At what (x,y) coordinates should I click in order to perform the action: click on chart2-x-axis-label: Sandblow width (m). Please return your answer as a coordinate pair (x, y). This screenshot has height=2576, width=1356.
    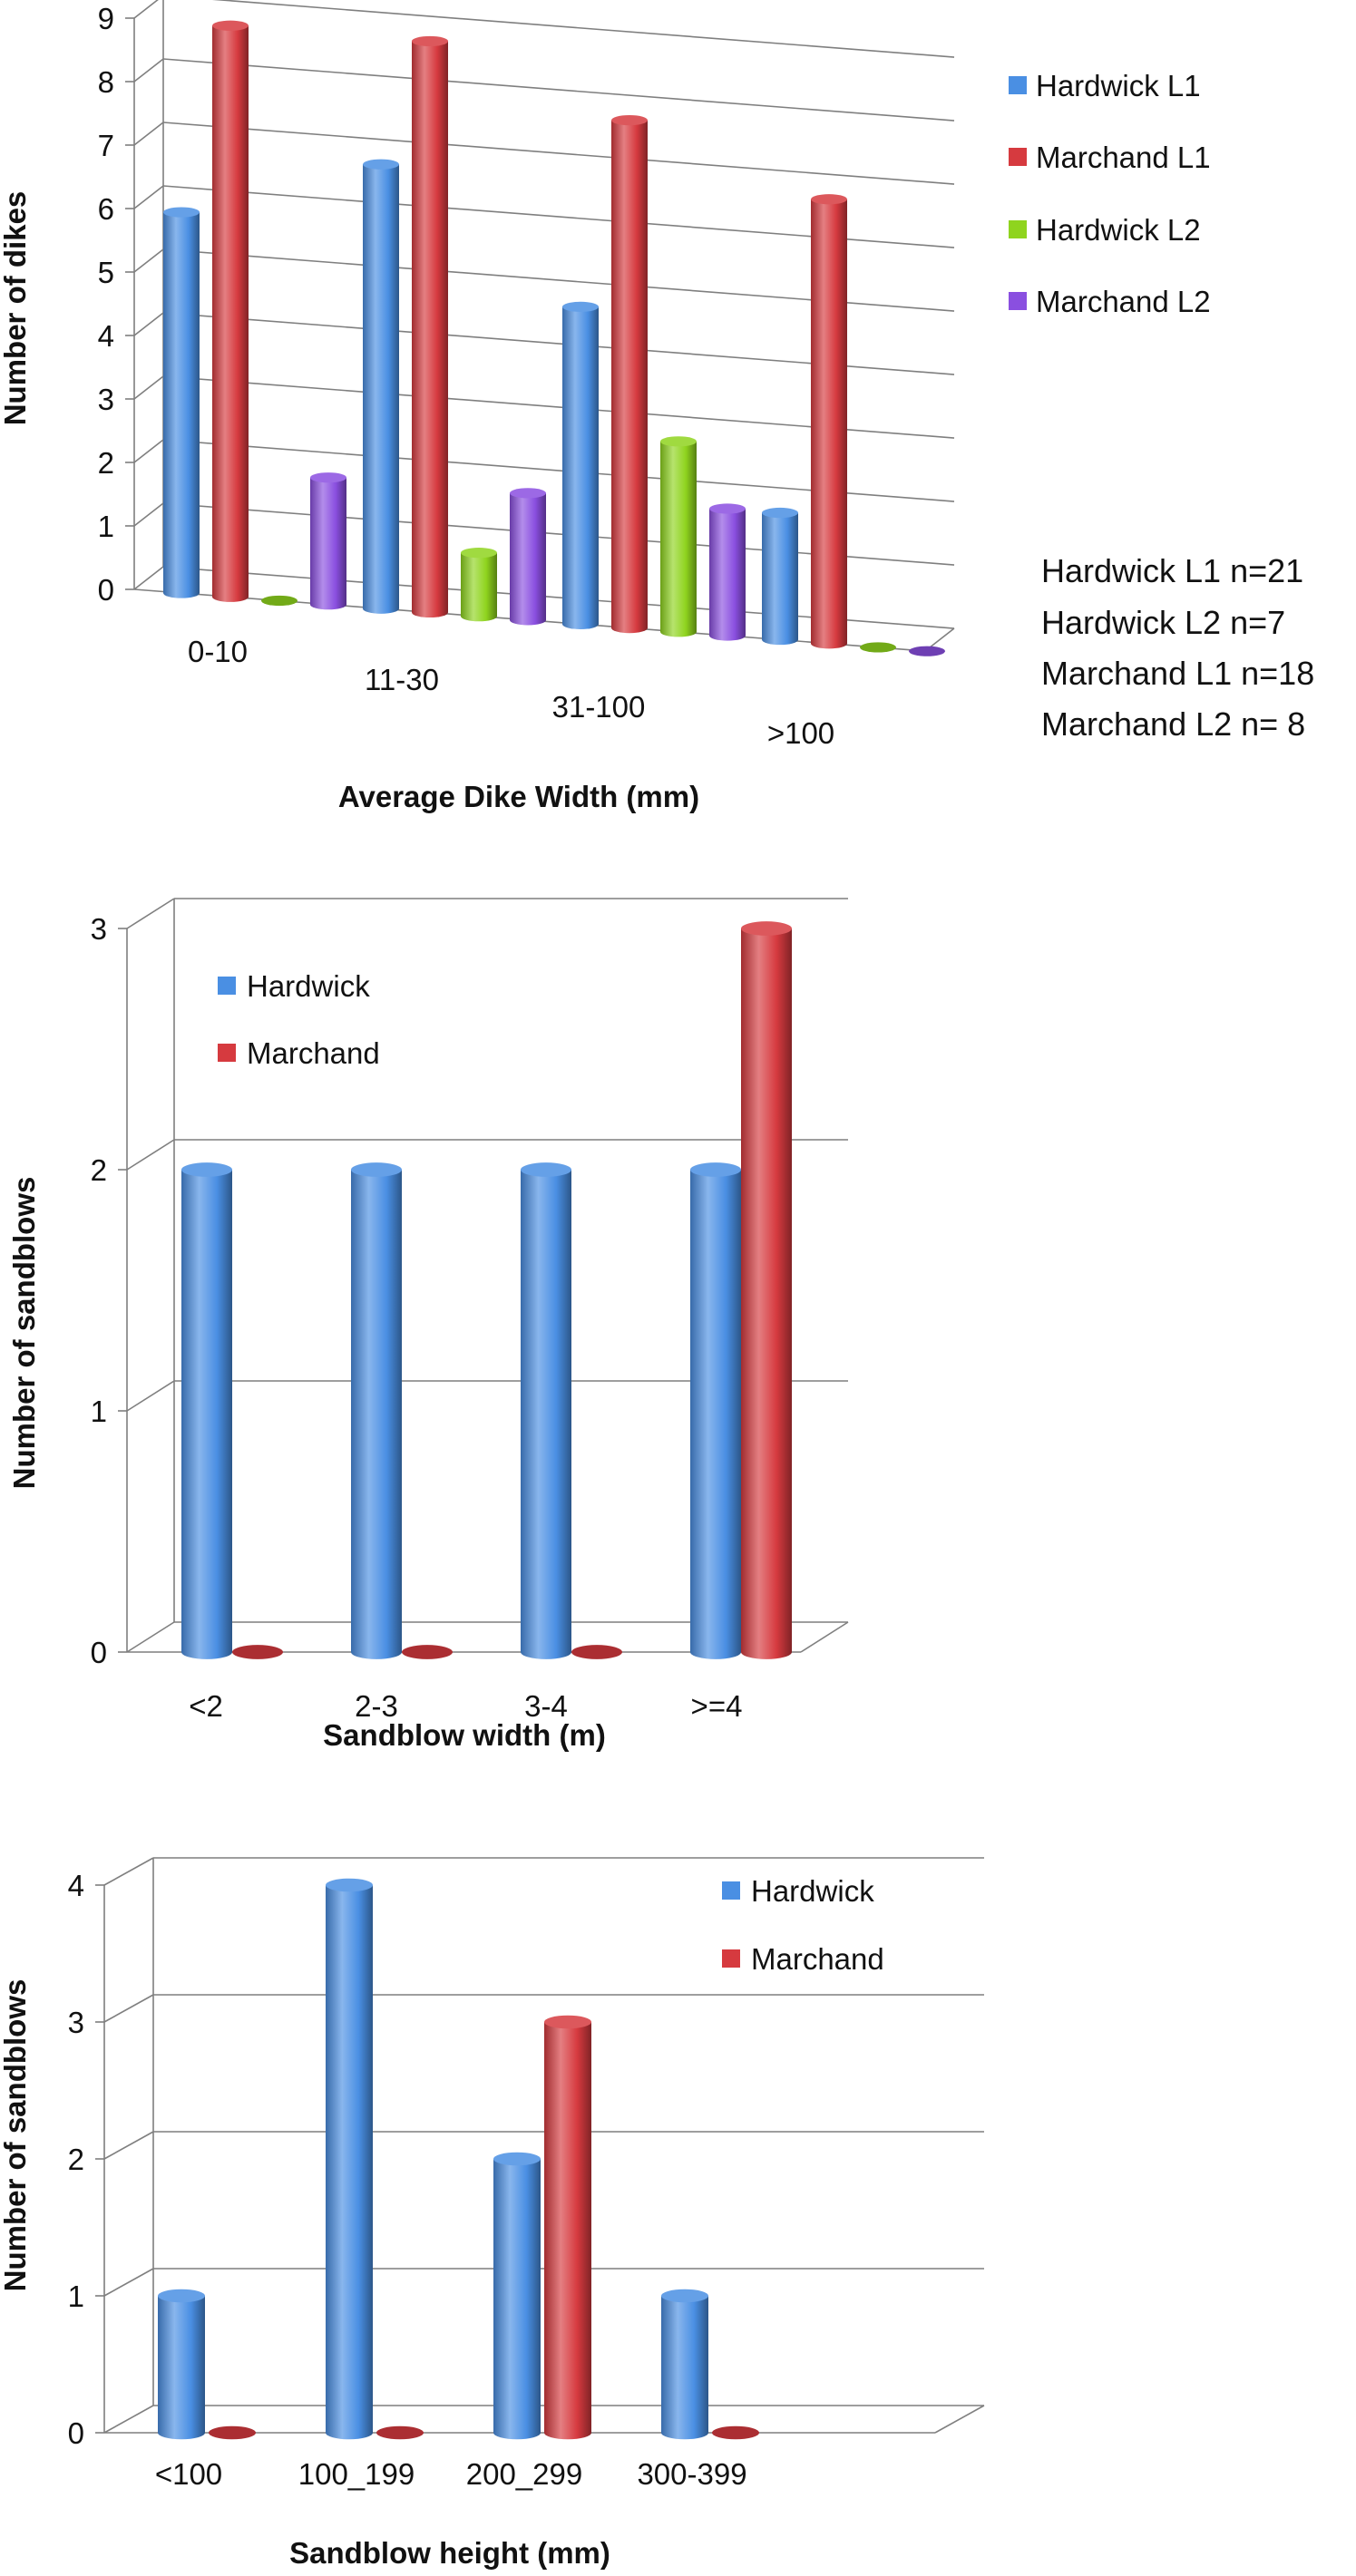
    Looking at the image, I should click on (464, 1735).